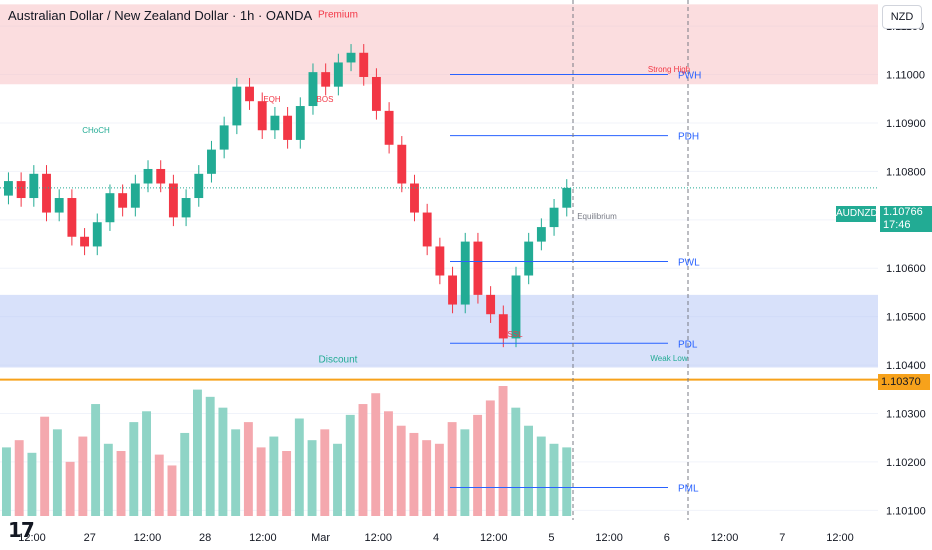  What do you see at coordinates (515, 334) in the screenshot?
I see `annotation-label: SSL` at bounding box center [515, 334].